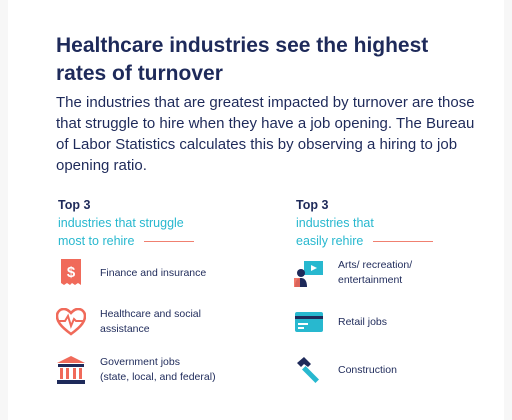 The width and height of the screenshot is (512, 420). I want to click on list-item: Construction, so click(345, 370).